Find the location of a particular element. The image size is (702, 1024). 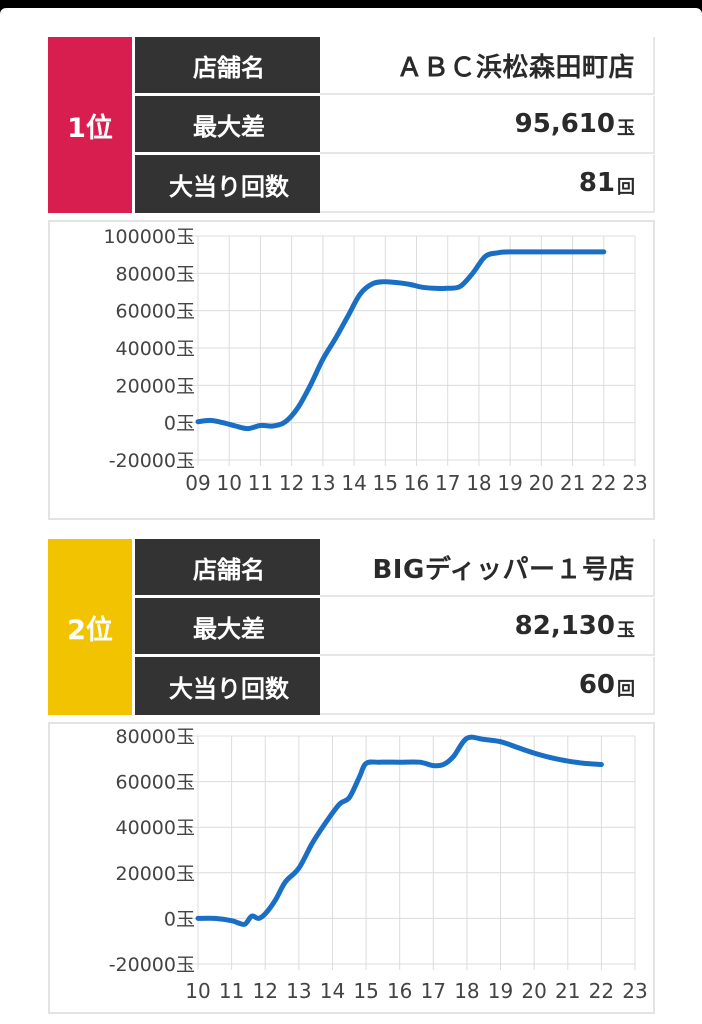

max-diff-value: 95,610 is located at coordinates (564, 124).